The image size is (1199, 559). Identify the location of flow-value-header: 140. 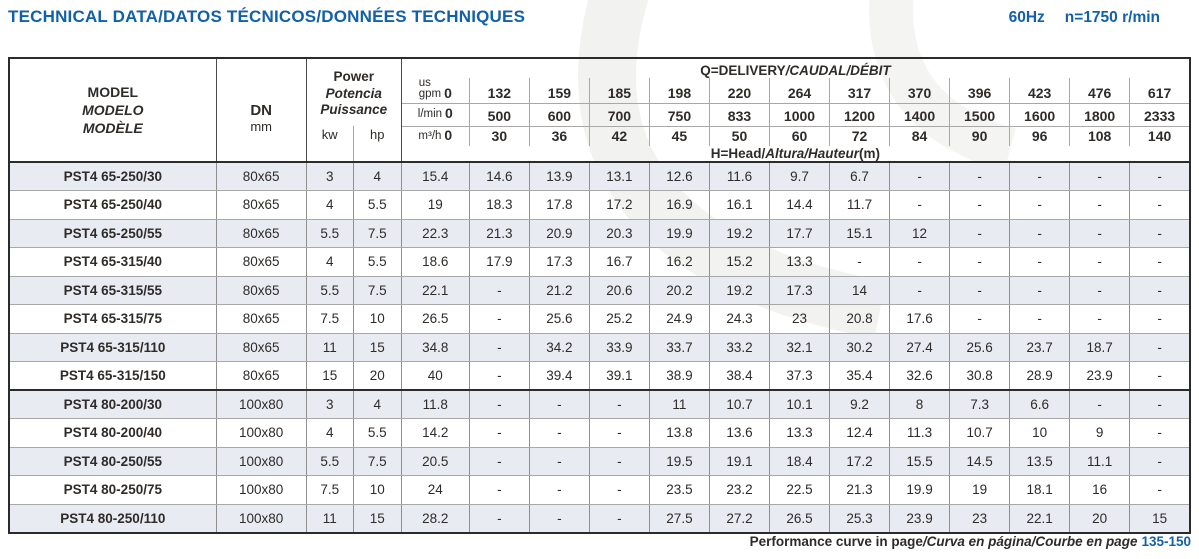
(1159, 136).